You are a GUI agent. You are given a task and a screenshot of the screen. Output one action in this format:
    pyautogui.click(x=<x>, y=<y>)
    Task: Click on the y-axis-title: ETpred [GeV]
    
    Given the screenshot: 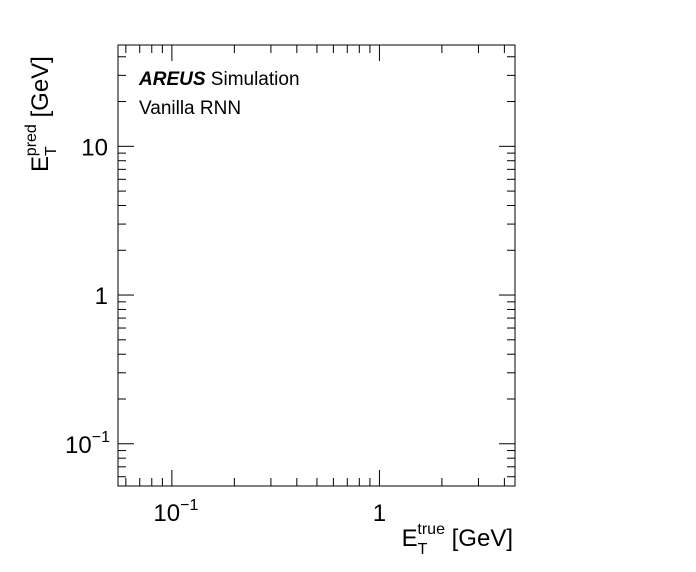 What is the action you would take?
    pyautogui.click(x=41, y=114)
    